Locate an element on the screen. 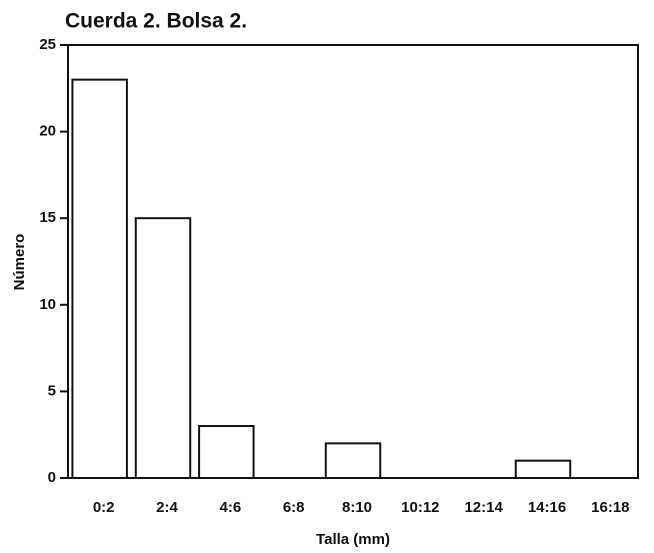  y-tick-label: 10 is located at coordinates (47, 304).